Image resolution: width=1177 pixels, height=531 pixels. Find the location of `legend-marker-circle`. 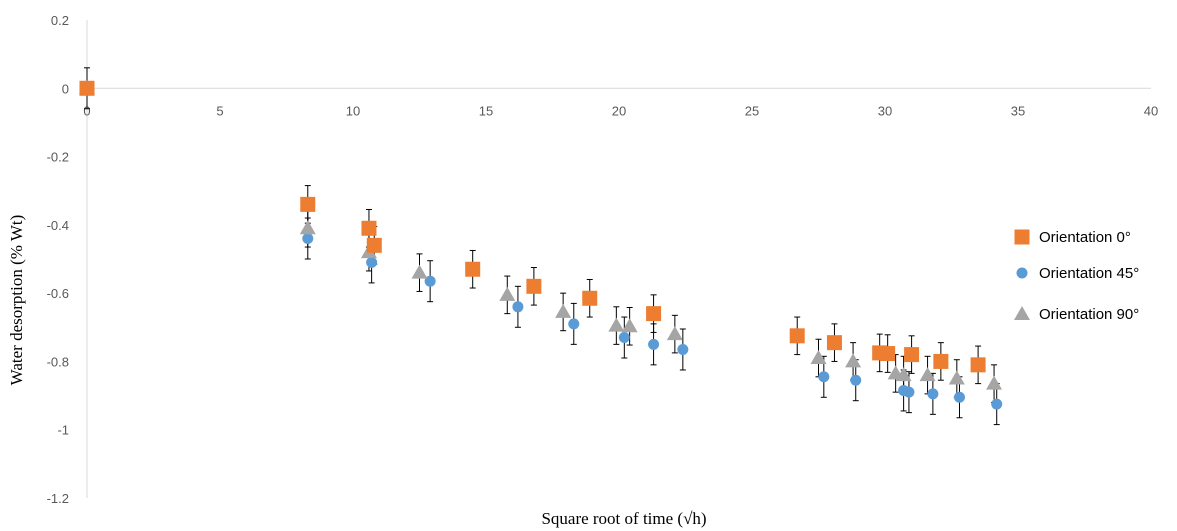

legend-marker-circle is located at coordinates (1022, 273).